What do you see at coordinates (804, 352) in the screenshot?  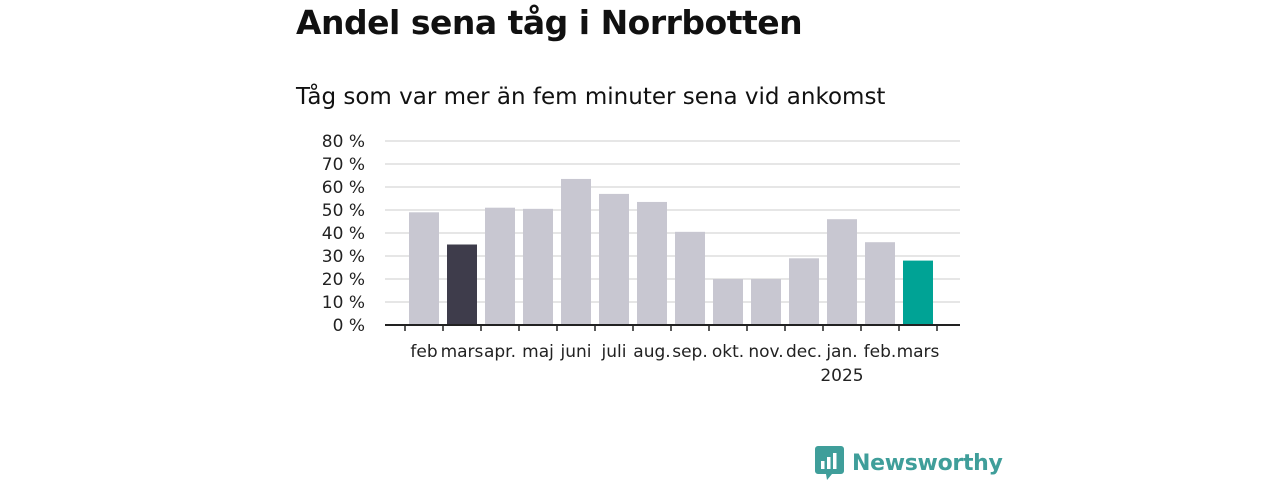 I see `x-tick-label: dec.` at bounding box center [804, 352].